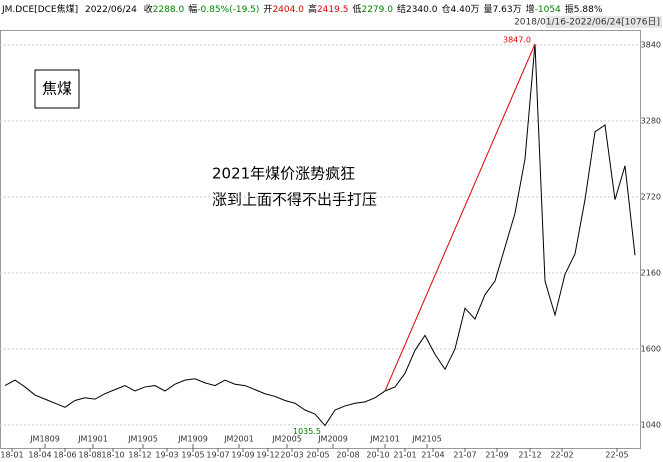  What do you see at coordinates (294, 200) in the screenshot?
I see `annotation: 涨到上面不得不出手打压` at bounding box center [294, 200].